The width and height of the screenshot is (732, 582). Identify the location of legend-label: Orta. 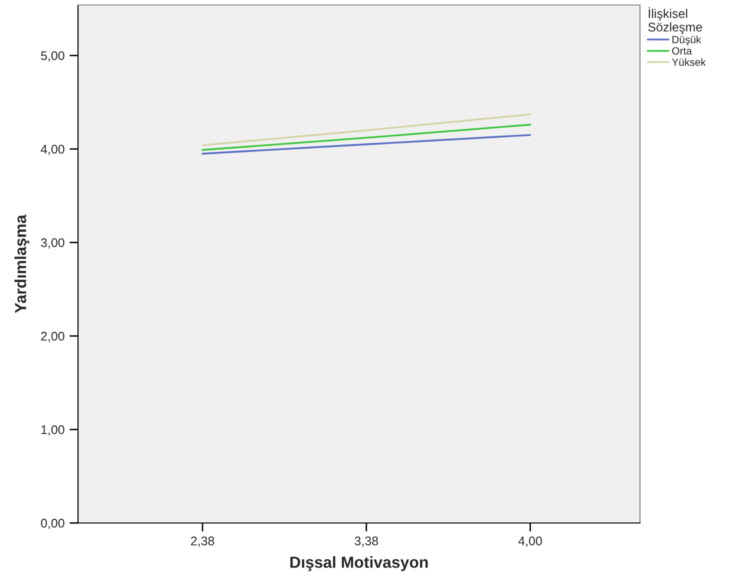
(682, 51).